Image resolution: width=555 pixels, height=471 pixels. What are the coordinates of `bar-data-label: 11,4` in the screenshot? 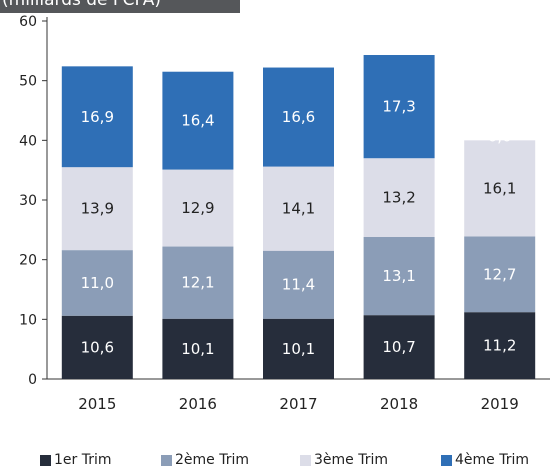 It's located at (298, 285).